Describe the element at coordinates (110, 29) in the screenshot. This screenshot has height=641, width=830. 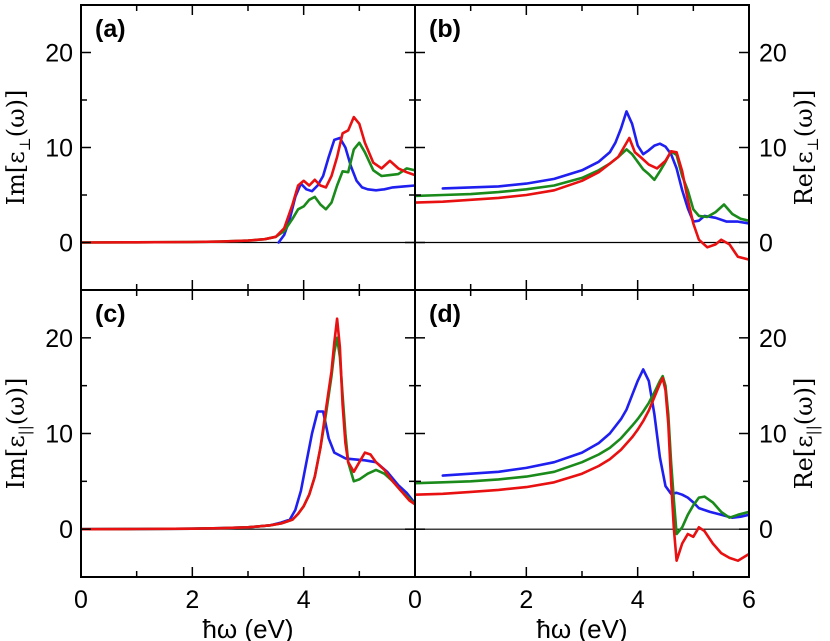
I see `panel-label: (a)` at that location.